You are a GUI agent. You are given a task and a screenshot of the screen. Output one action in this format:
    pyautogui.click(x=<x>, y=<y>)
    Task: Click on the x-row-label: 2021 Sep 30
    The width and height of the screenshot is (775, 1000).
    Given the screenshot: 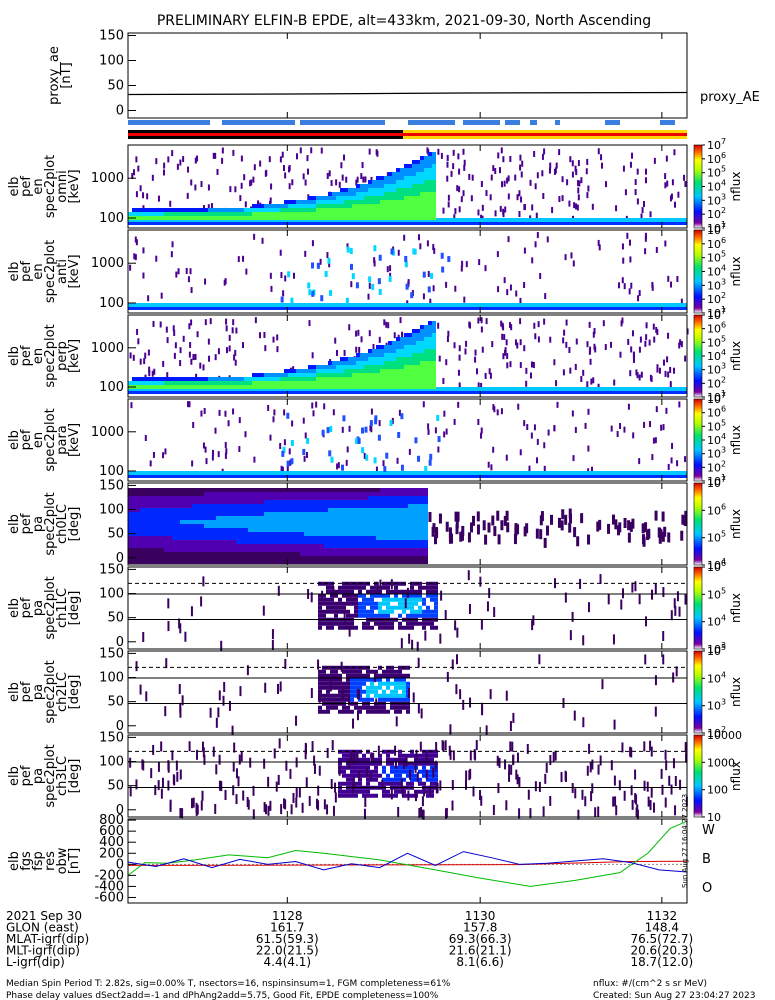 What is the action you would take?
    pyautogui.click(x=44, y=916)
    